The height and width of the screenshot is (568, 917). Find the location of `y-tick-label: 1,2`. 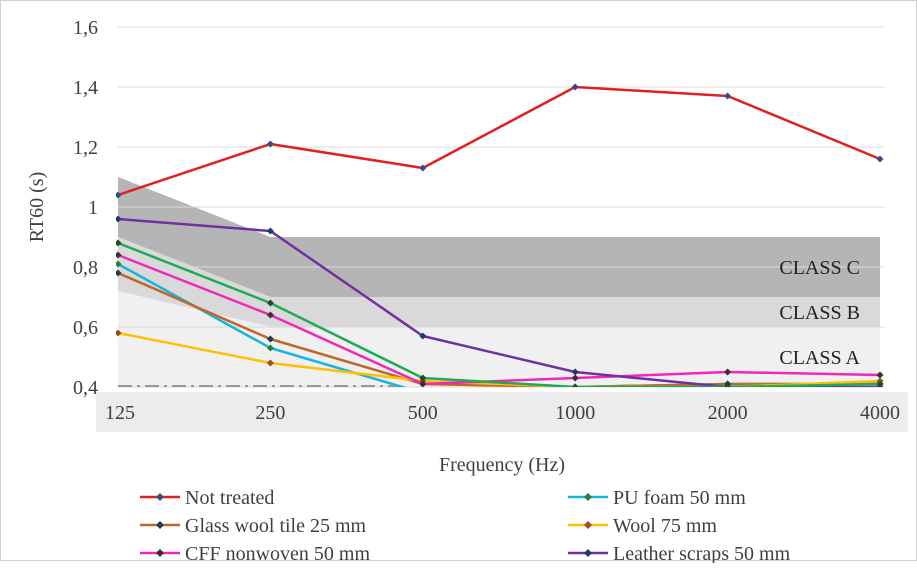

y-tick-label: 1,2 is located at coordinates (85, 148).